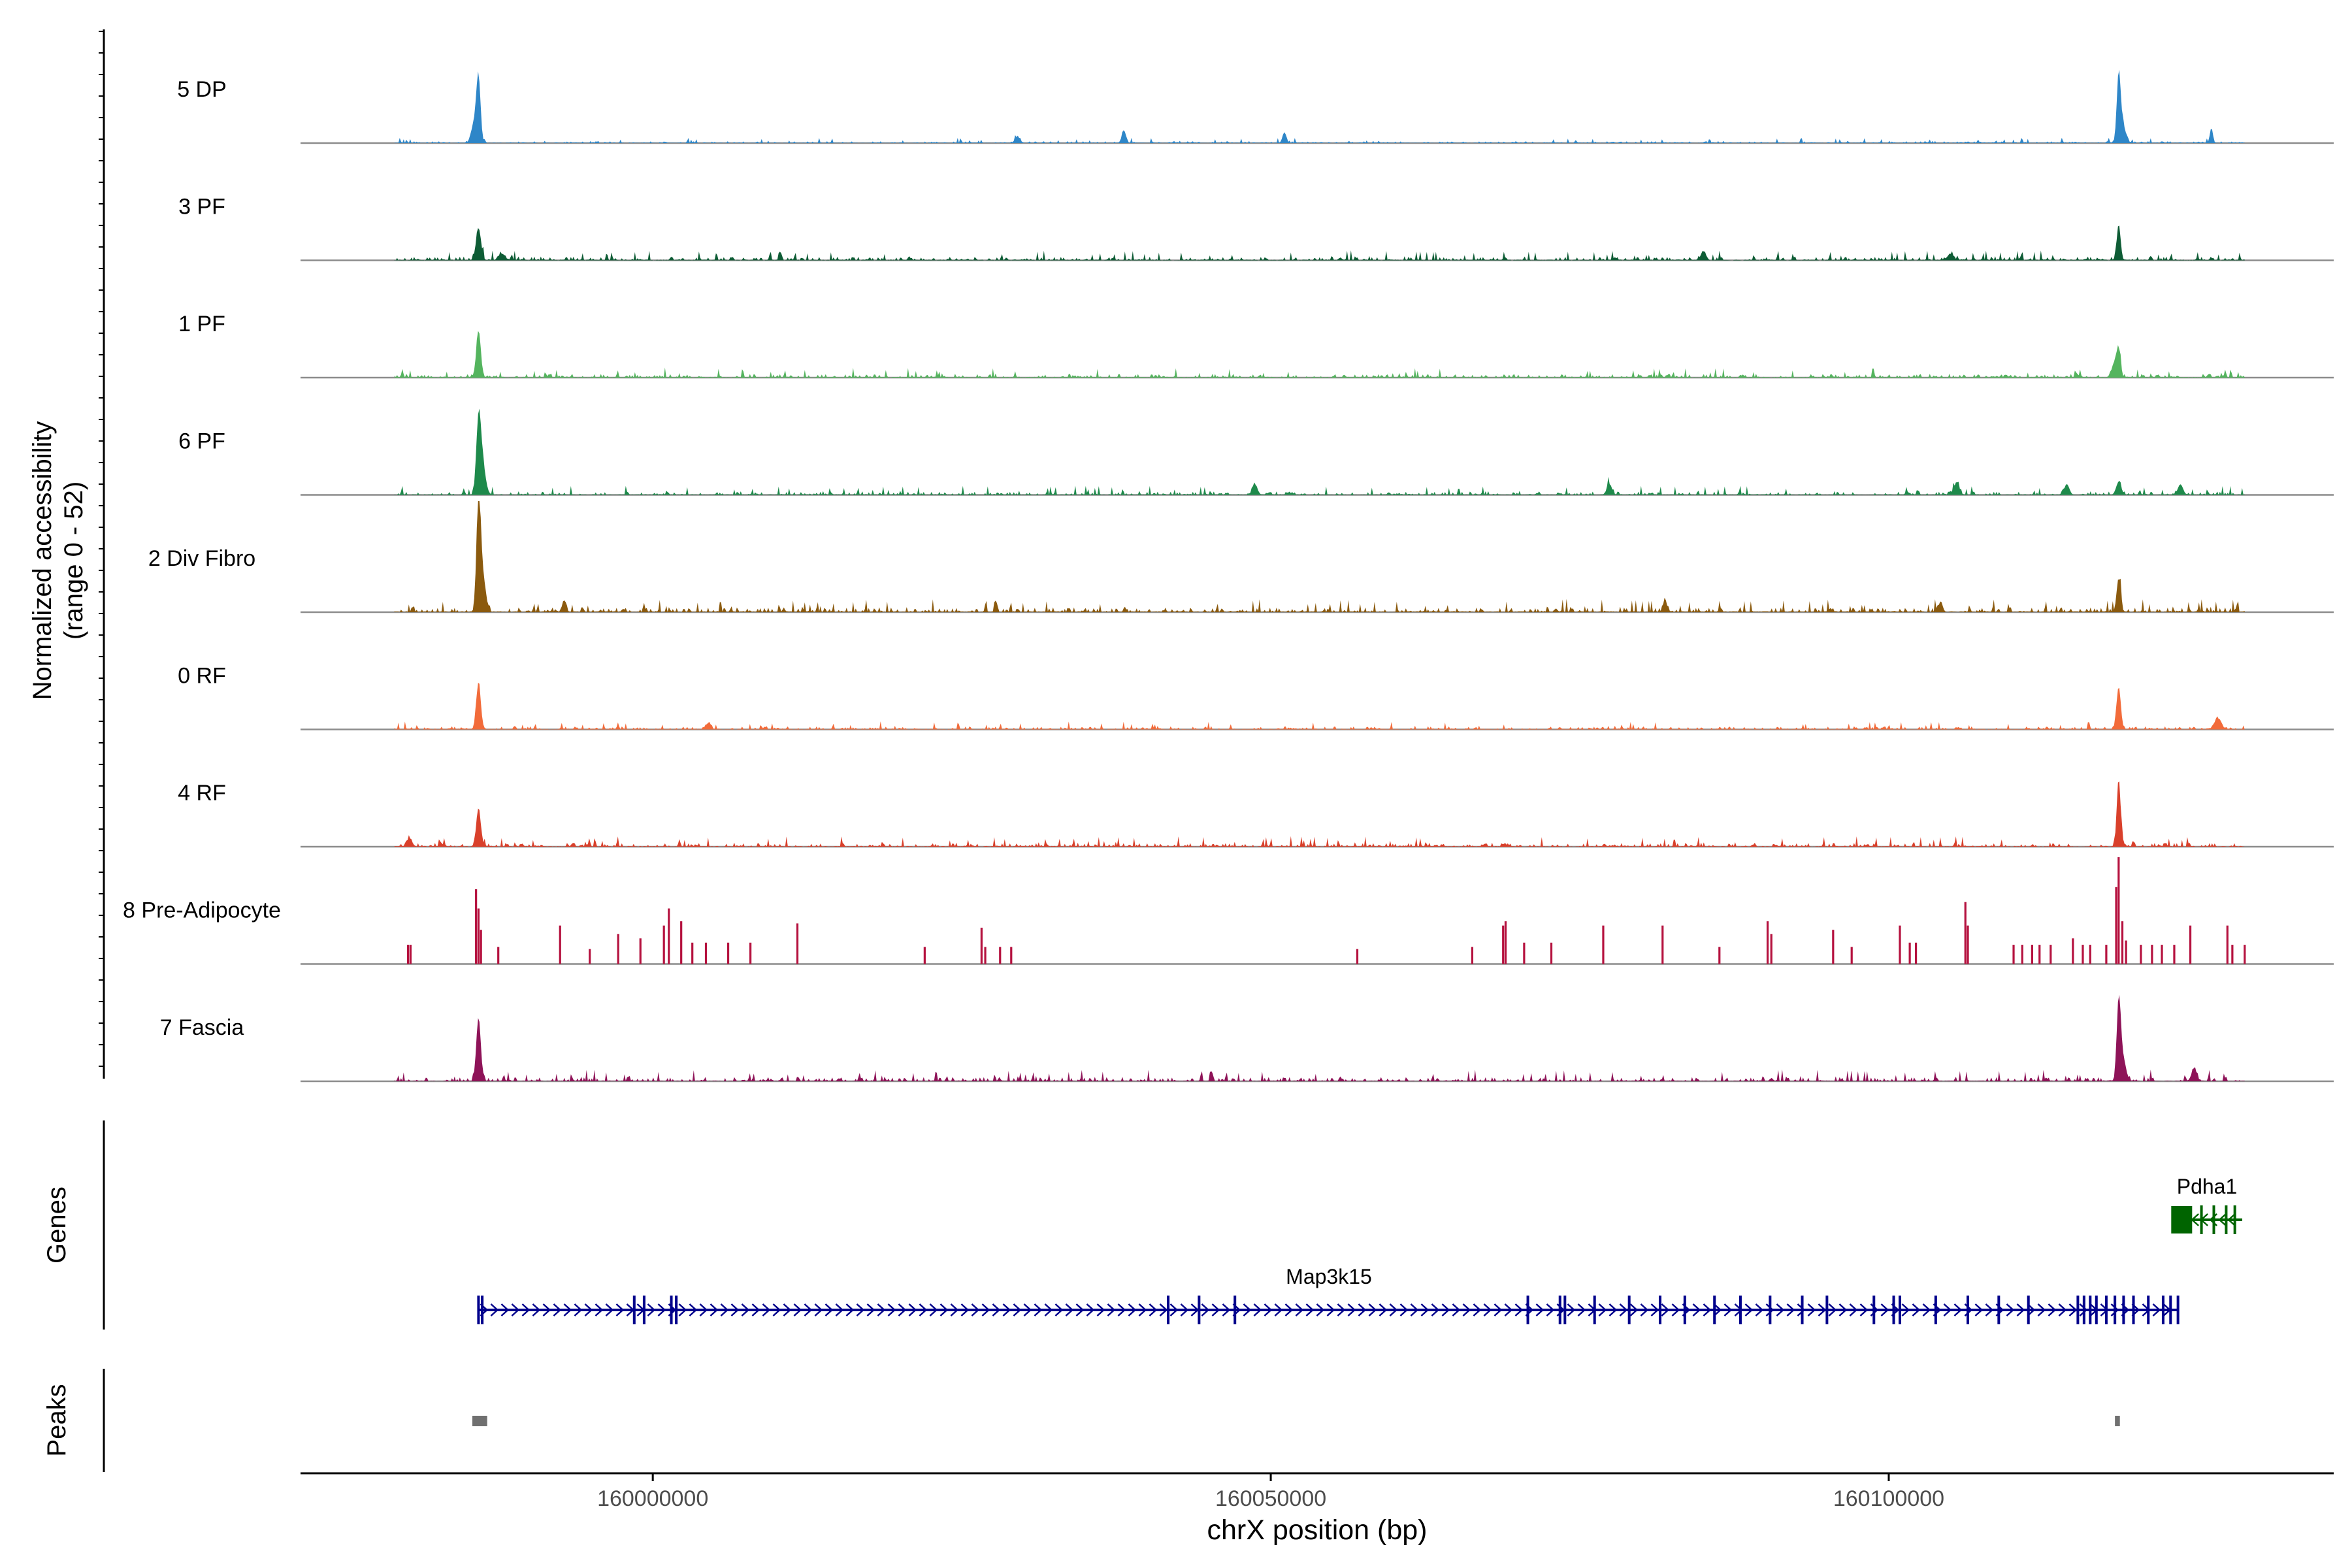 This screenshot has width=2352, height=1568. I want to click on track-1-pf: 1 PF, so click(1256, 345).